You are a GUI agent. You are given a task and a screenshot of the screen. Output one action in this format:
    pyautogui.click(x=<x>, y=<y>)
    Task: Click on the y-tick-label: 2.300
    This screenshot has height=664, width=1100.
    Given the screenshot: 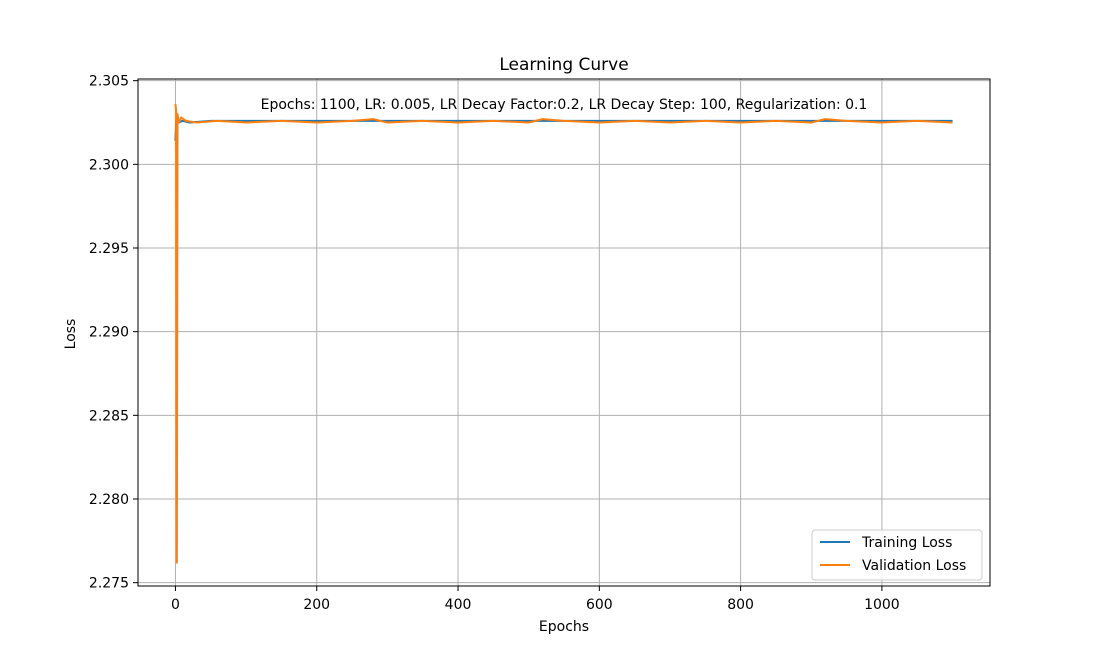 What is the action you would take?
    pyautogui.click(x=109, y=165)
    